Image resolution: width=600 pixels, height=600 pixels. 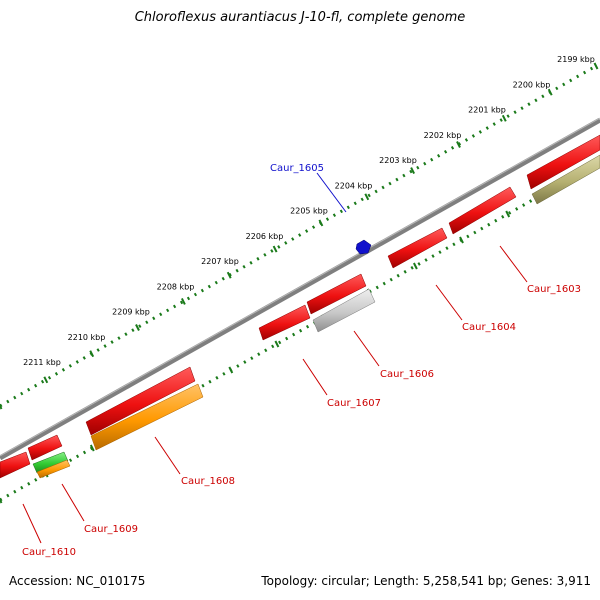 I want to click on gene-olive-arrow, so click(x=565, y=179).